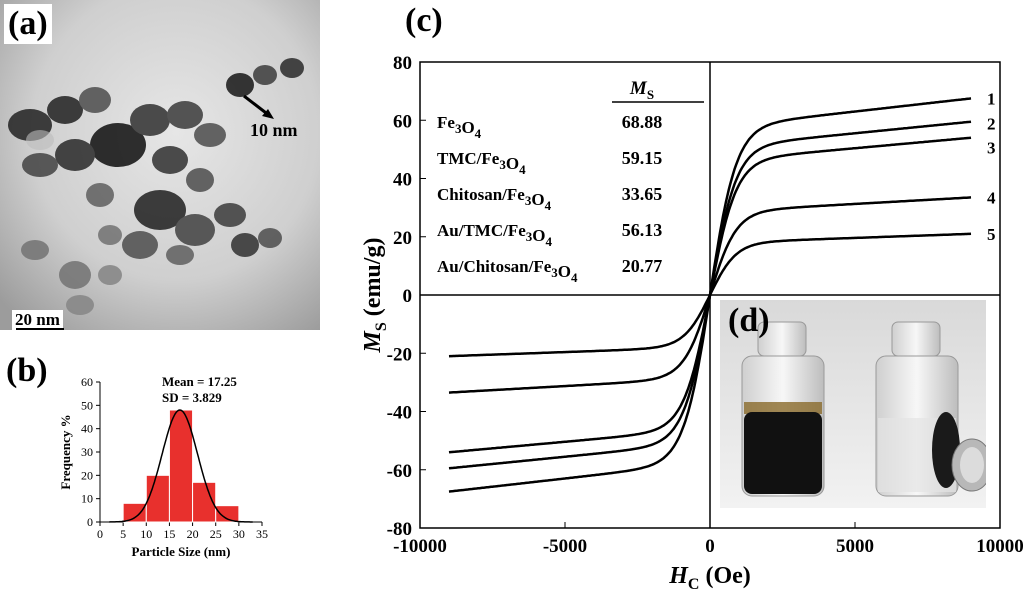 Image resolution: width=1024 pixels, height=594 pixels. Describe the element at coordinates (262, 534) in the screenshot. I see `x-tick-label: 35` at that location.